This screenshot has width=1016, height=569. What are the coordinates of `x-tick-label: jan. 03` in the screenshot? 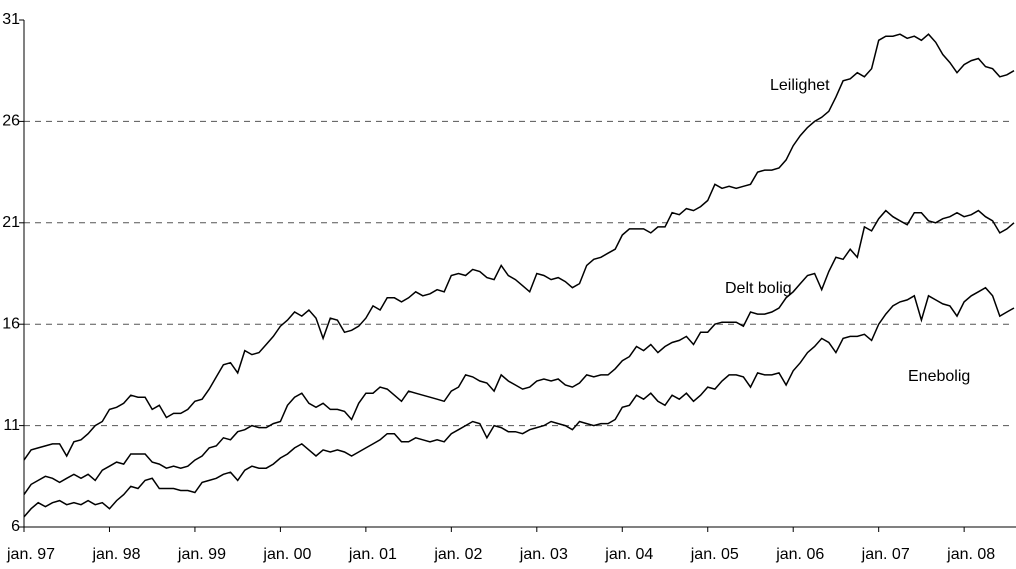 It's located at (543, 554).